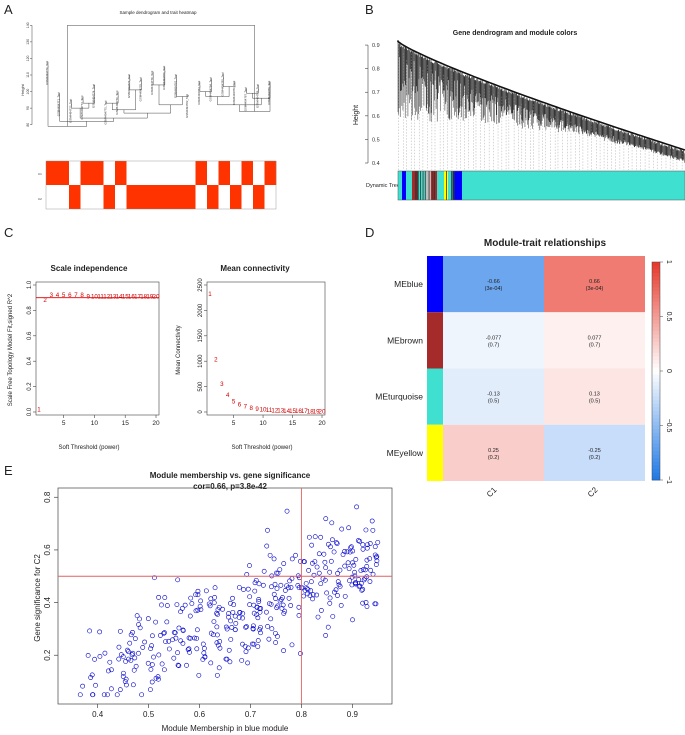 The width and height of the screenshot is (685, 735). What do you see at coordinates (225, 596) in the screenshot?
I see `panel-e-frame` at bounding box center [225, 596].